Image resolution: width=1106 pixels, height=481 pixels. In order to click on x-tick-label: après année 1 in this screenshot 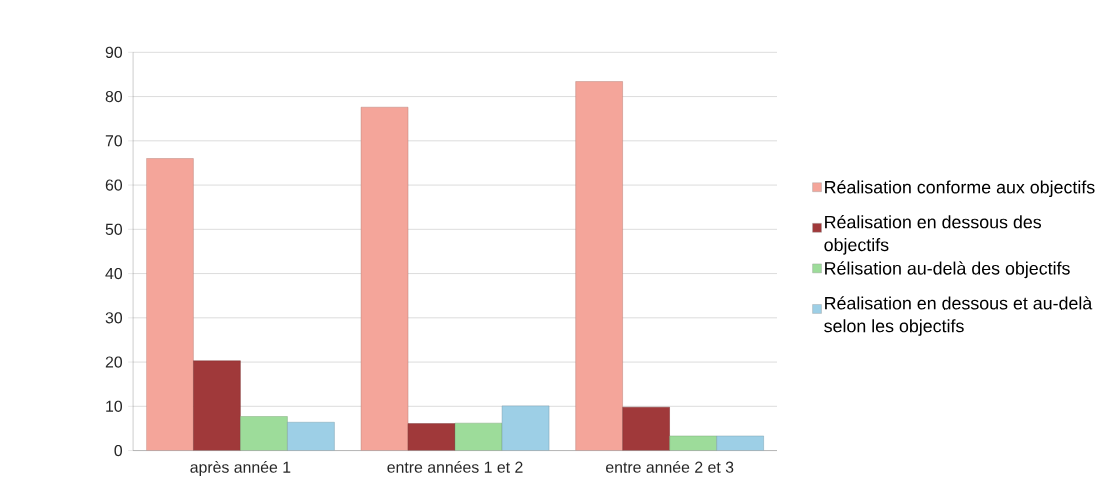, I will do `click(240, 468)`.